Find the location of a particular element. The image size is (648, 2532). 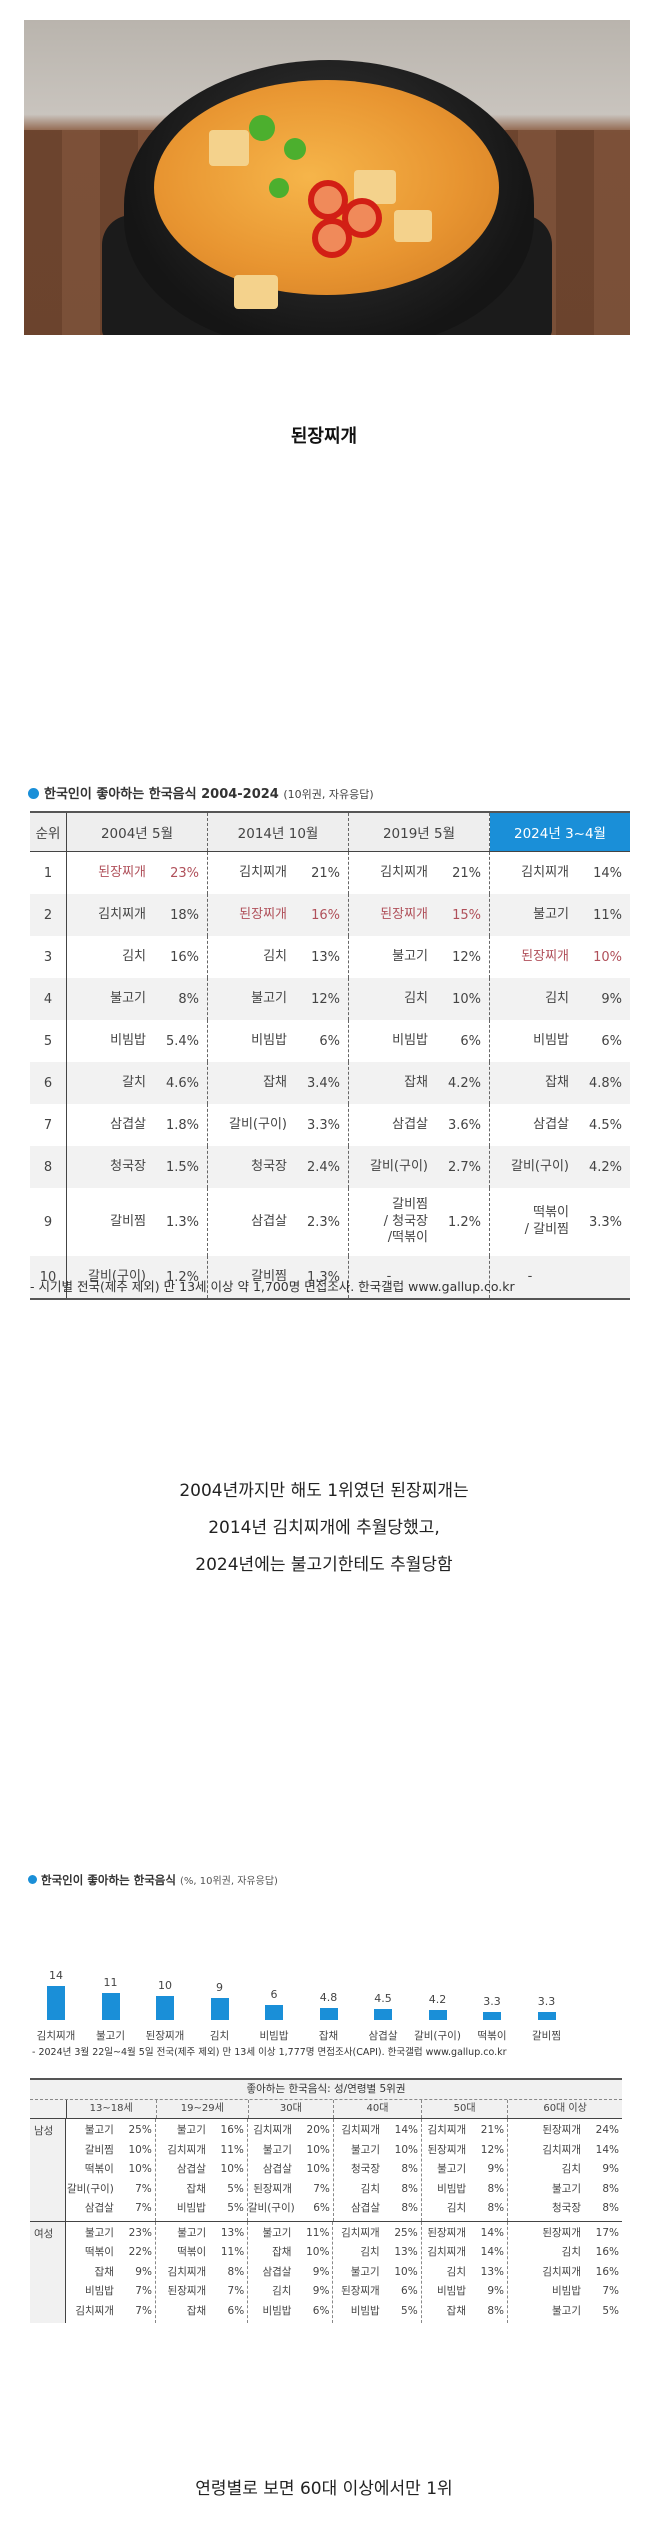

list-item: 김치 8% is located at coordinates (377, 2190).